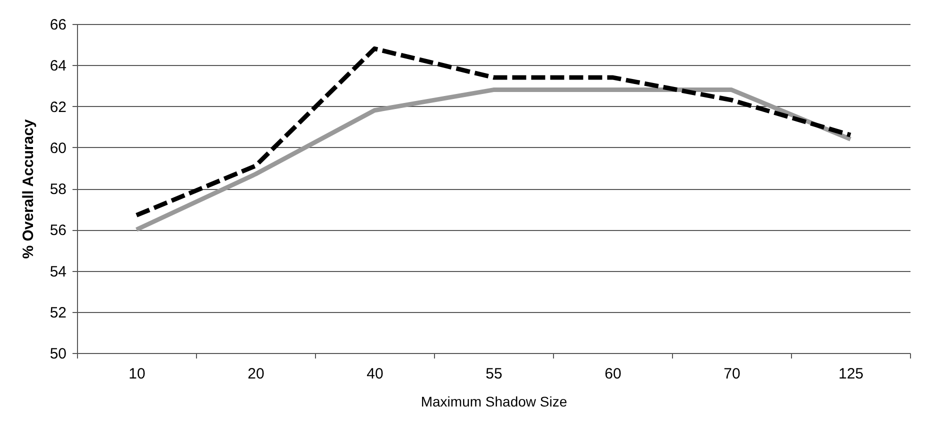 The height and width of the screenshot is (431, 925). What do you see at coordinates (256, 374) in the screenshot?
I see `x-tick-label: 20` at bounding box center [256, 374].